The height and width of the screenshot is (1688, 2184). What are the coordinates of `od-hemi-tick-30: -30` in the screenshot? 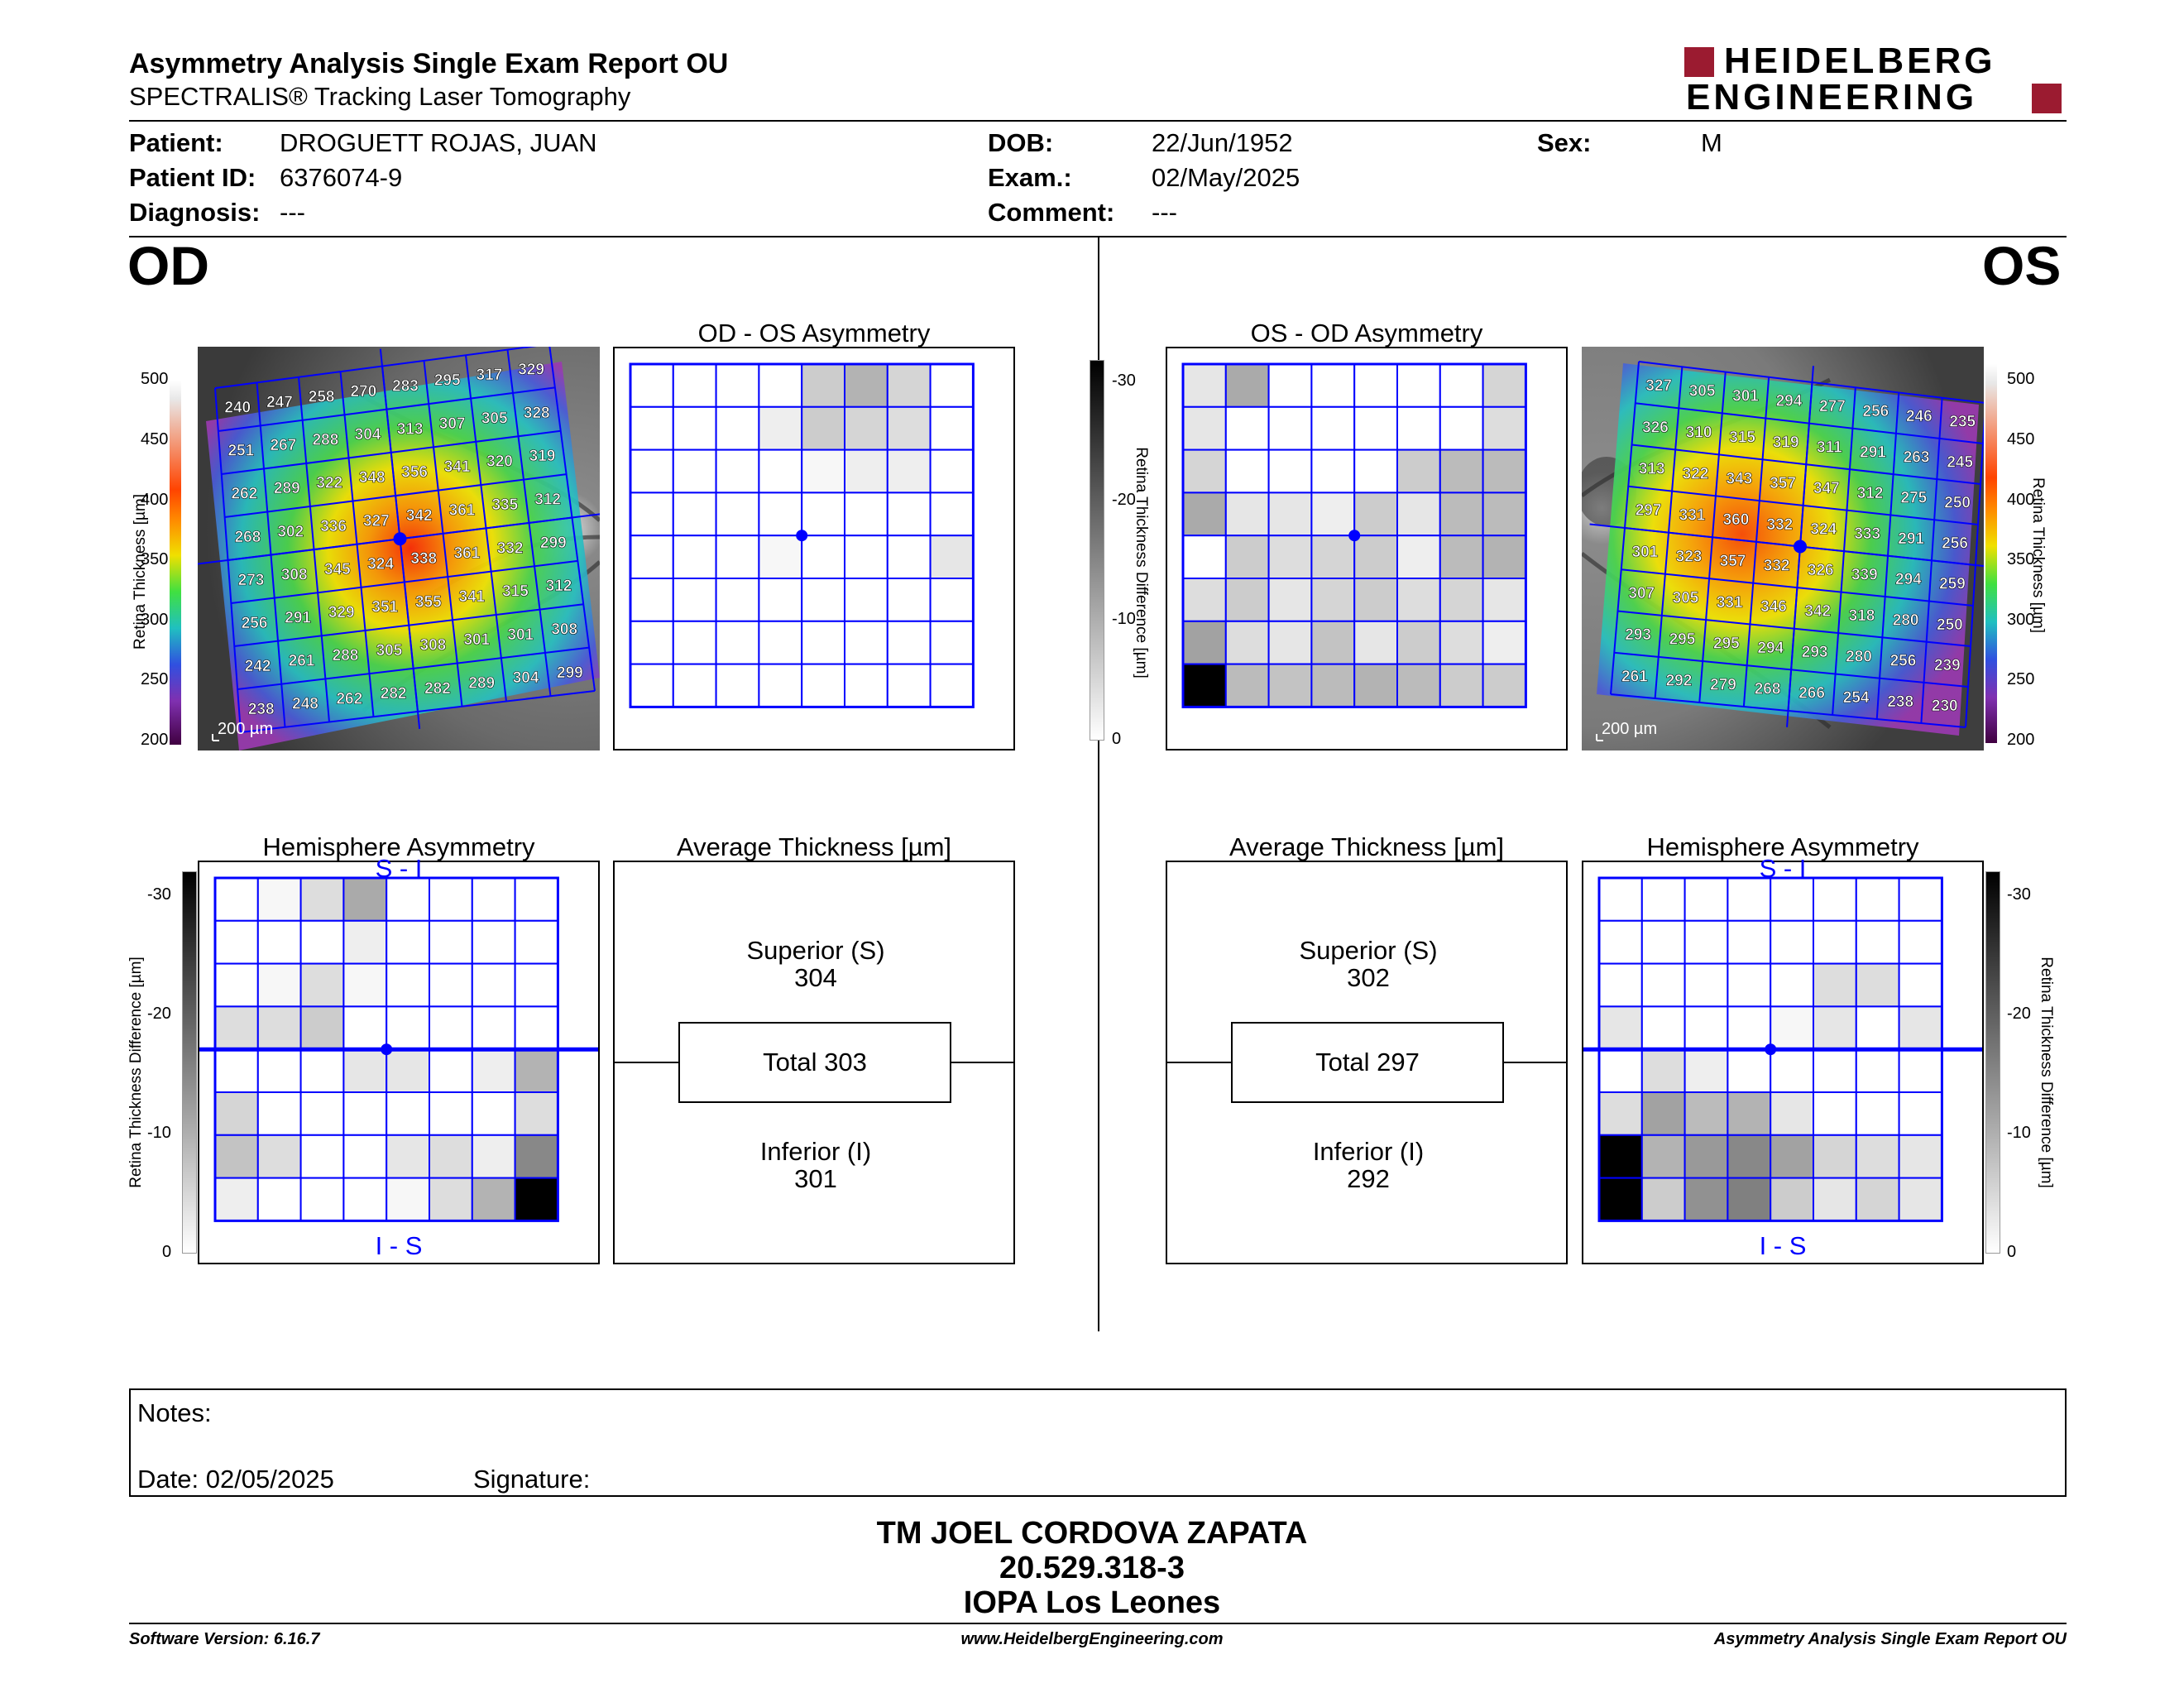 It's located at (159, 894).